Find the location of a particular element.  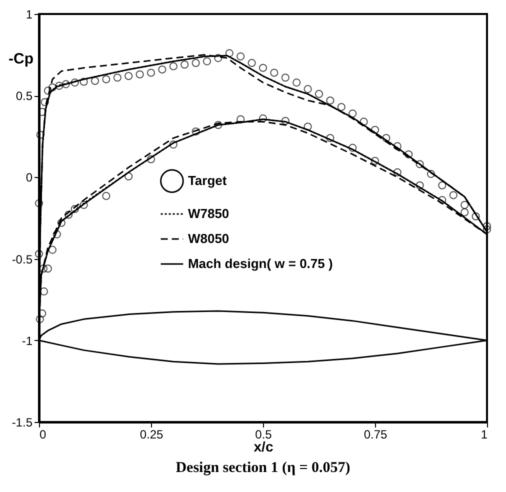

y-tick-label: 0 is located at coordinates (29, 177).